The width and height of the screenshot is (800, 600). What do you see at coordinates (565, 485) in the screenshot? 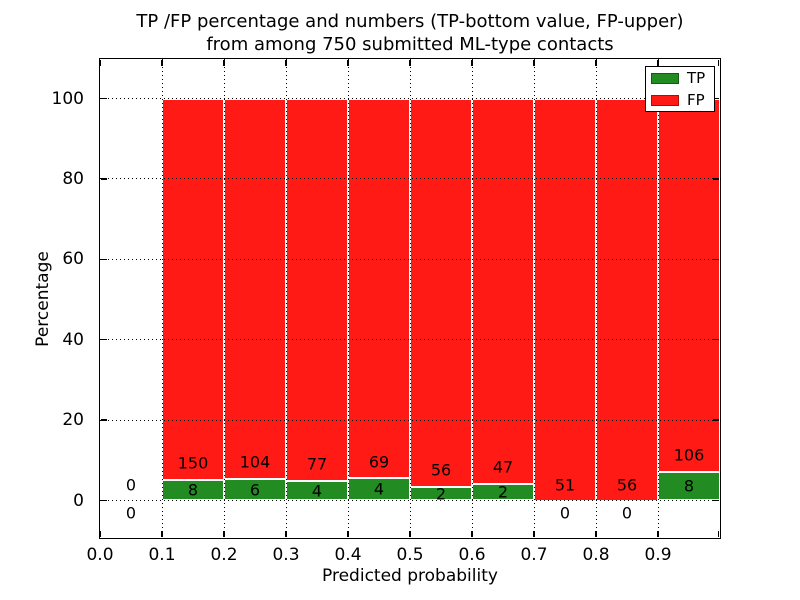
I see `fp-count-label: 51` at bounding box center [565, 485].